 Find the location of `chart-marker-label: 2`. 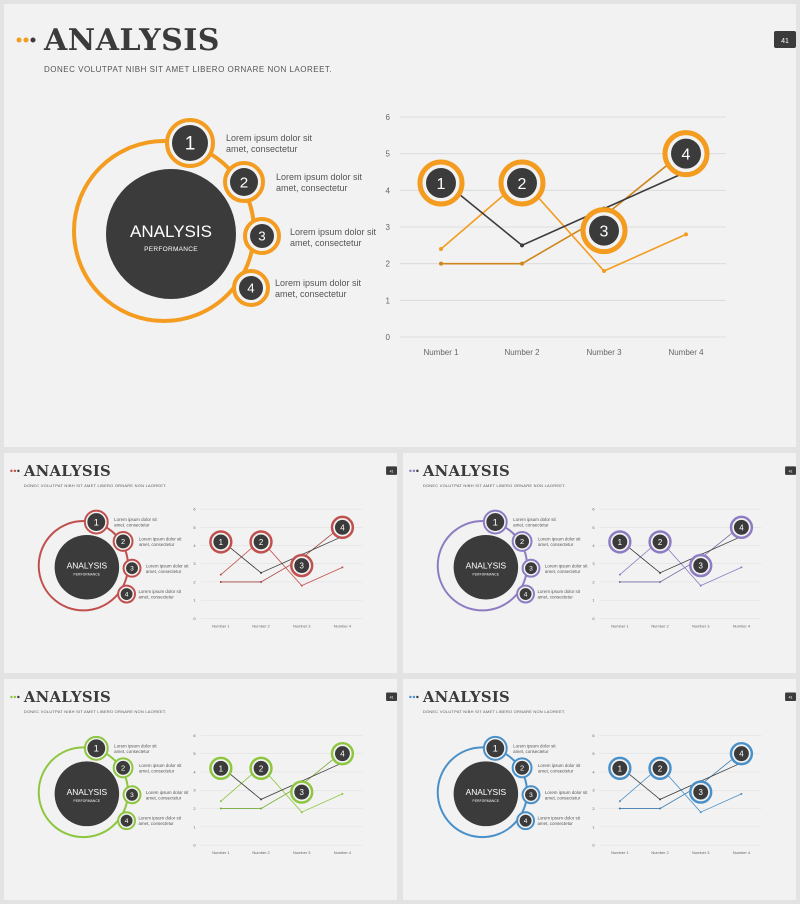

chart-marker-label: 2 is located at coordinates (261, 768).